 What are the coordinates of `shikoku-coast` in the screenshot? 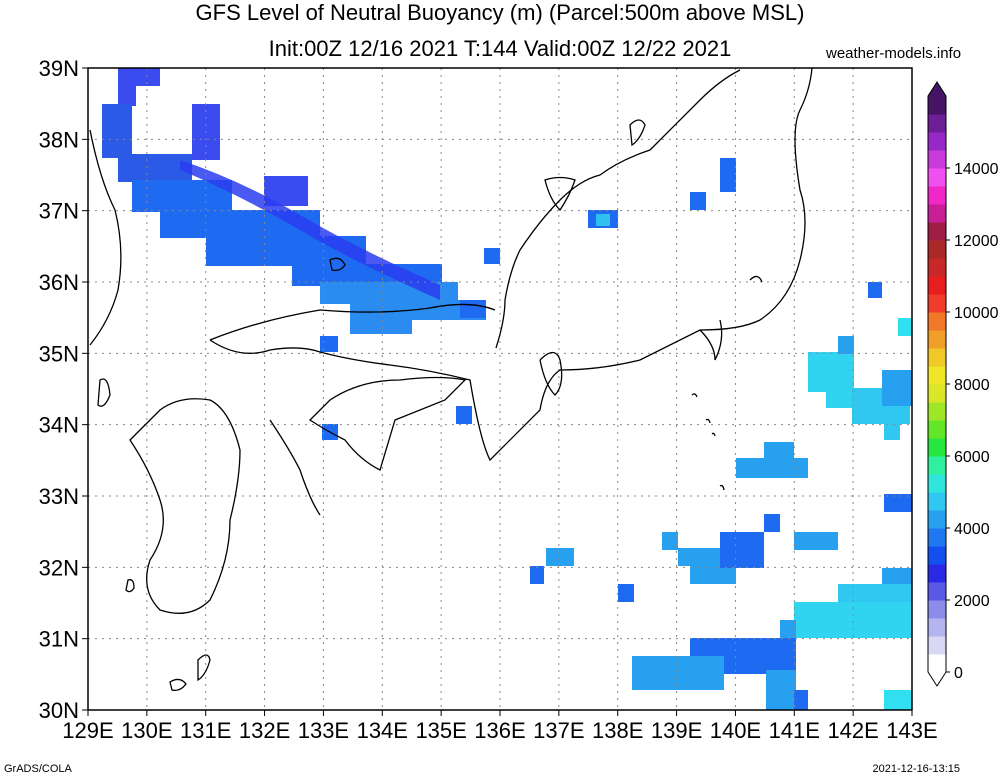 It's located at (387, 423).